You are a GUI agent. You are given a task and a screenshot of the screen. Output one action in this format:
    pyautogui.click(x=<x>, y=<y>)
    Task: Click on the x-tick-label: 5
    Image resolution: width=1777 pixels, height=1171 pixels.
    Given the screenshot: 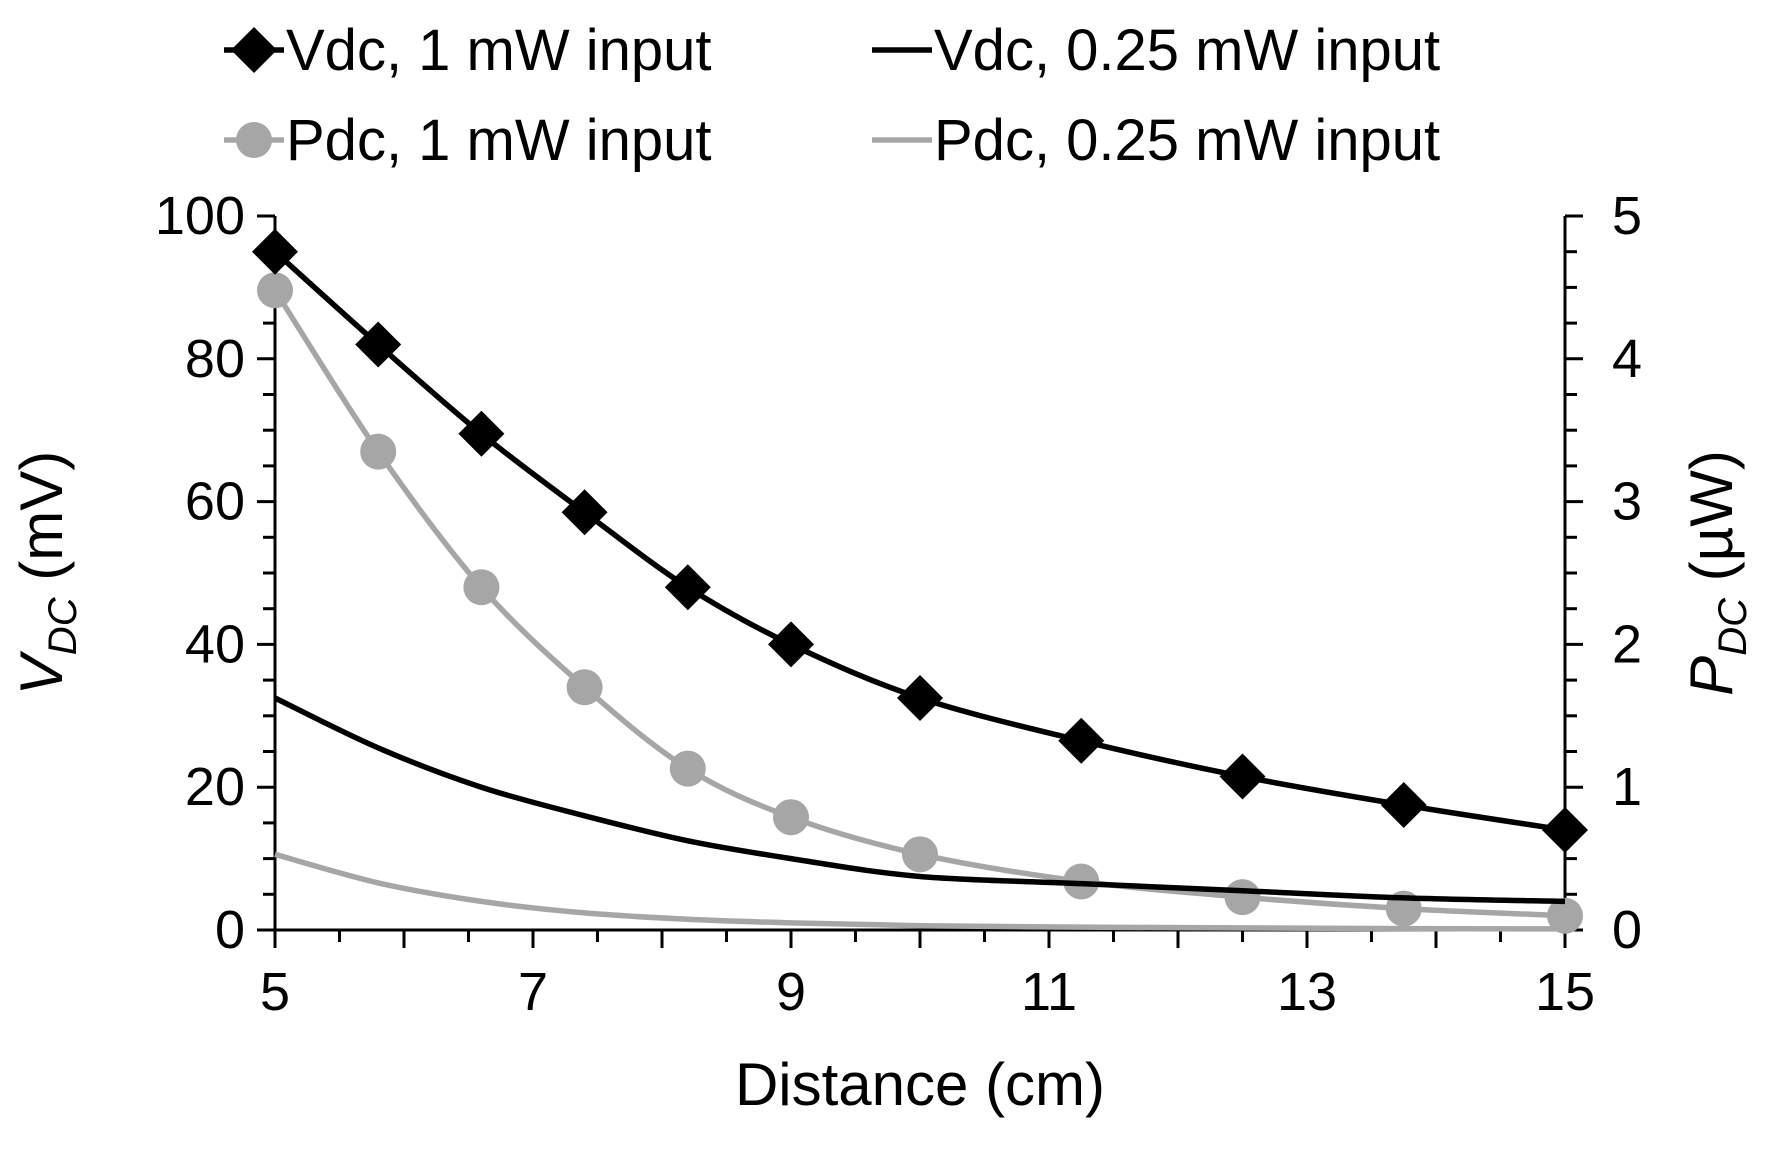 What is the action you would take?
    pyautogui.click(x=275, y=992)
    